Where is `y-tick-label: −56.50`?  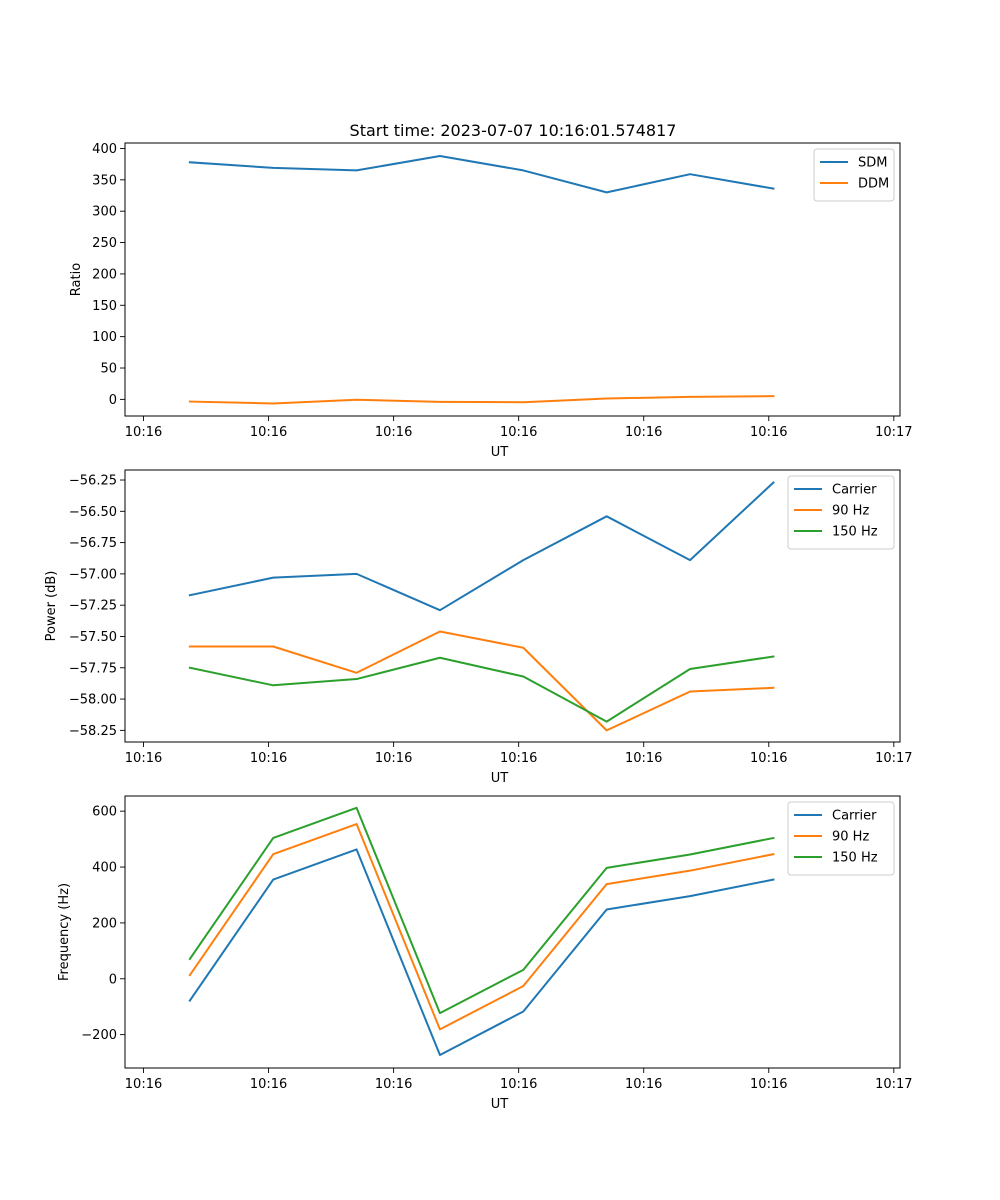
y-tick-label: −56.50 is located at coordinates (93, 512).